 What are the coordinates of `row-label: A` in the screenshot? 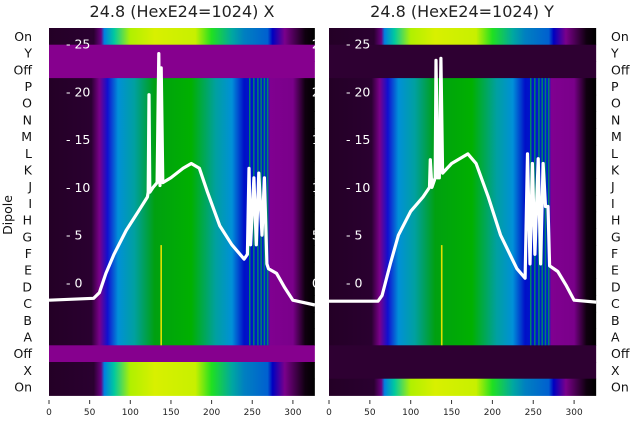 It's located at (27, 336).